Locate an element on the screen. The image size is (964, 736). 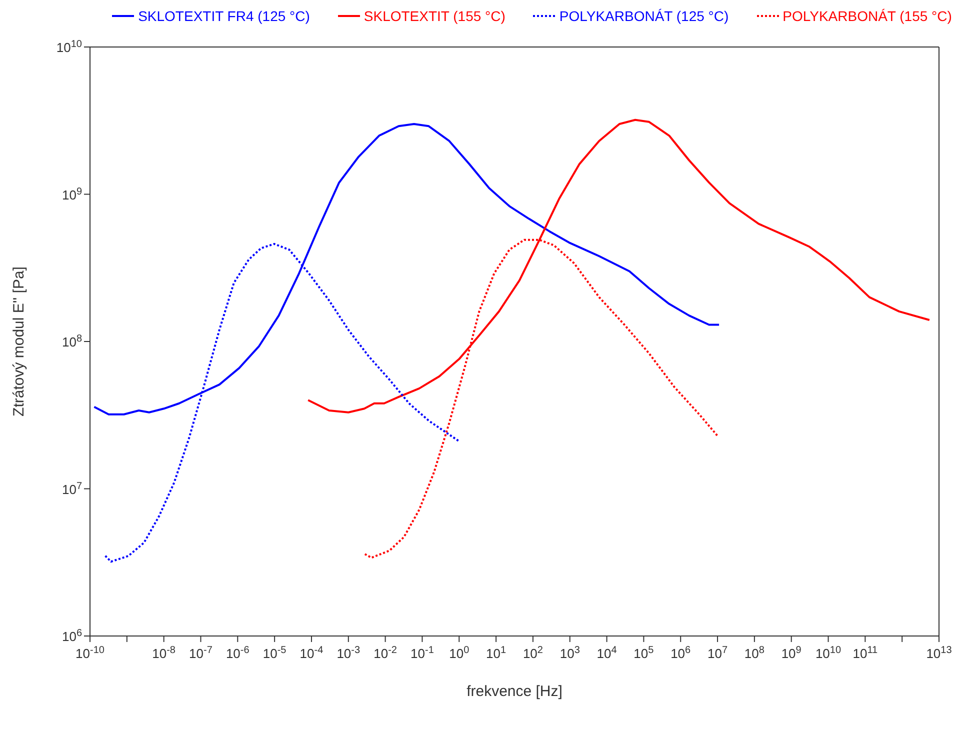
x-tick-label: 10$^{7}$ is located at coordinates (718, 652).